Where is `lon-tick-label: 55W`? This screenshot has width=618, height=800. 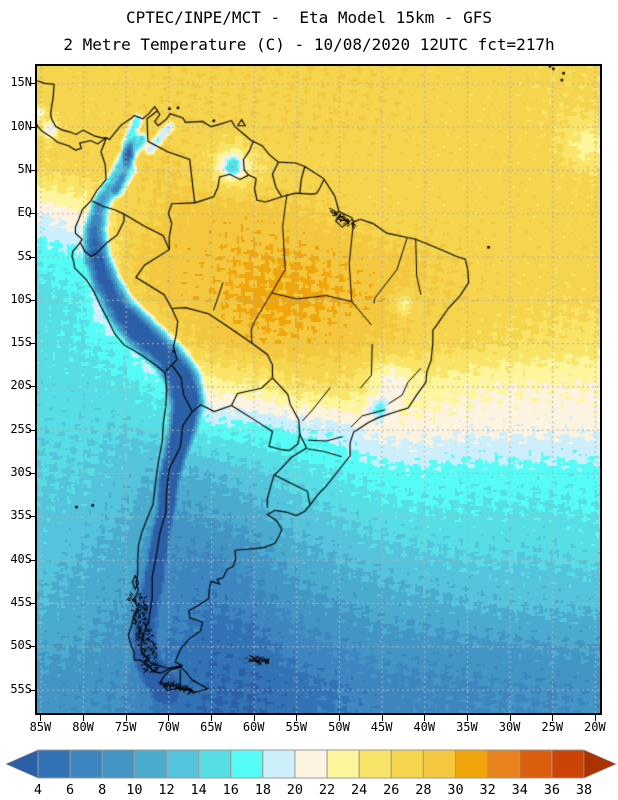 lon-tick-label: 55W is located at coordinates (296, 727).